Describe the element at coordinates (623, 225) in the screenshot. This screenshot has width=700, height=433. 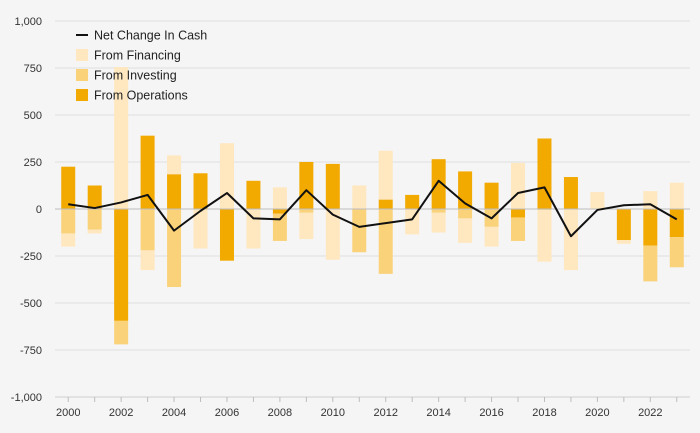
I see `bar-from-operations-2021` at that location.